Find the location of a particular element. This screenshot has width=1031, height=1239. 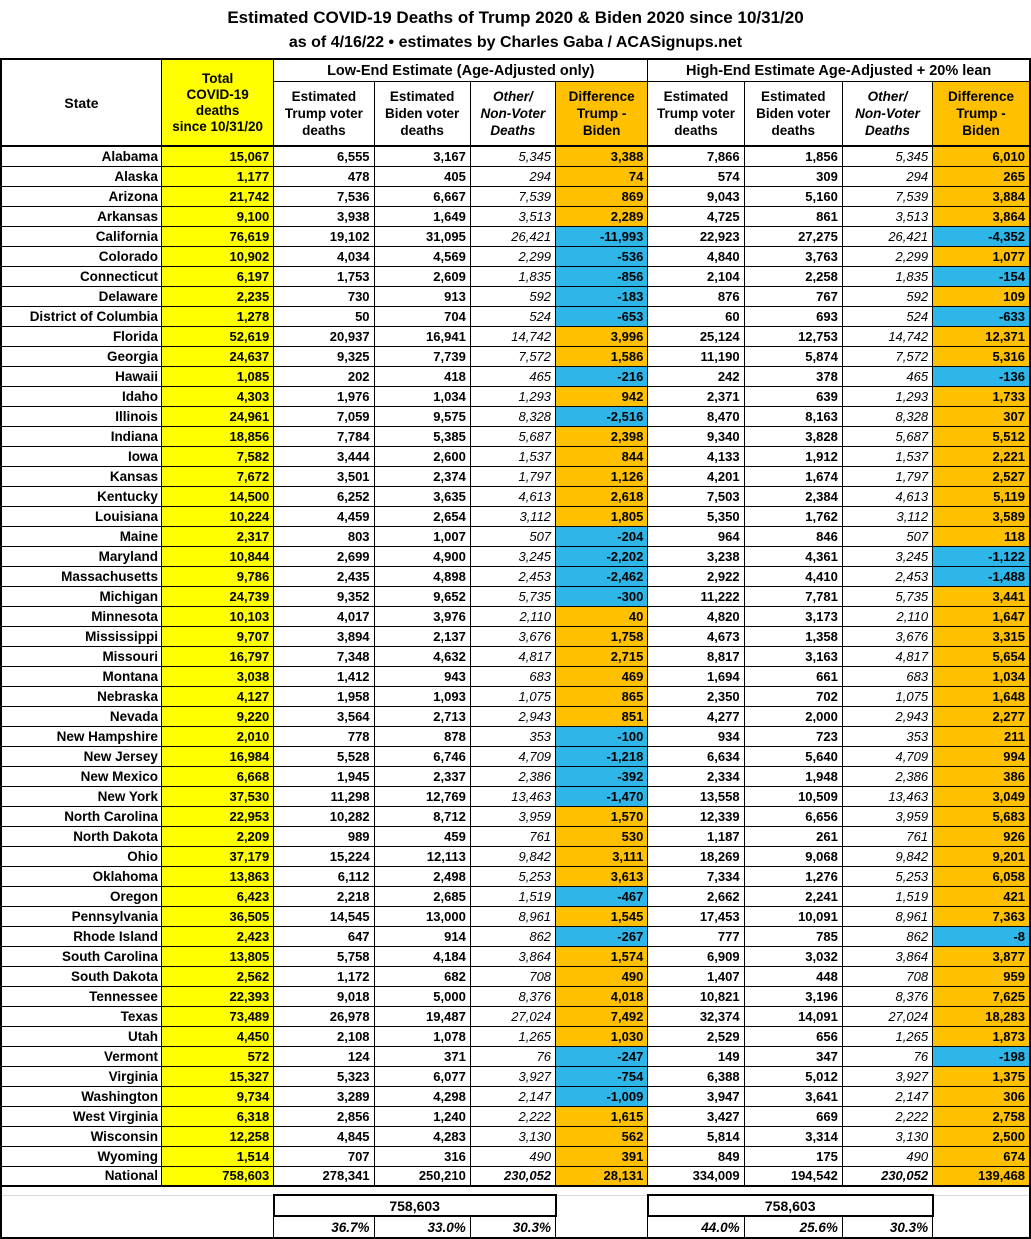

state-cell: Iowa is located at coordinates (81, 456).